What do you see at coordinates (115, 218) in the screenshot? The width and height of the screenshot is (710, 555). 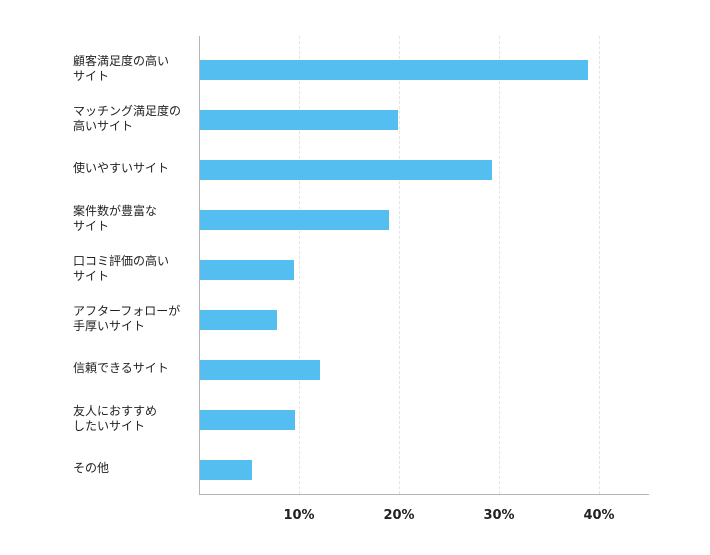 I see `category-label: 案件数が豊富な サイト` at bounding box center [115, 218].